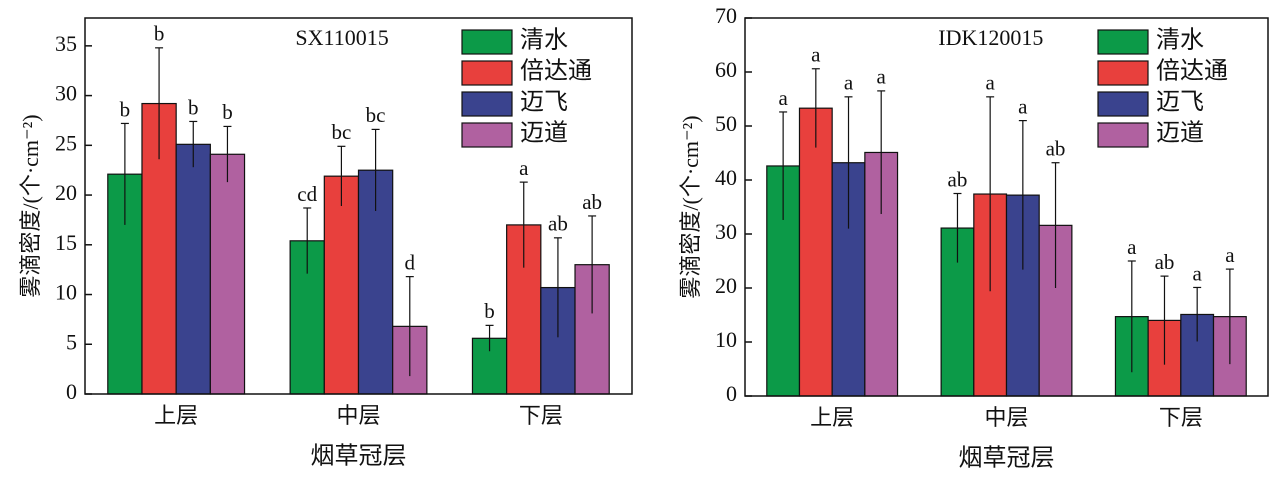  Describe the element at coordinates (726, 123) in the screenshot. I see `y-tick-label: 50` at that location.